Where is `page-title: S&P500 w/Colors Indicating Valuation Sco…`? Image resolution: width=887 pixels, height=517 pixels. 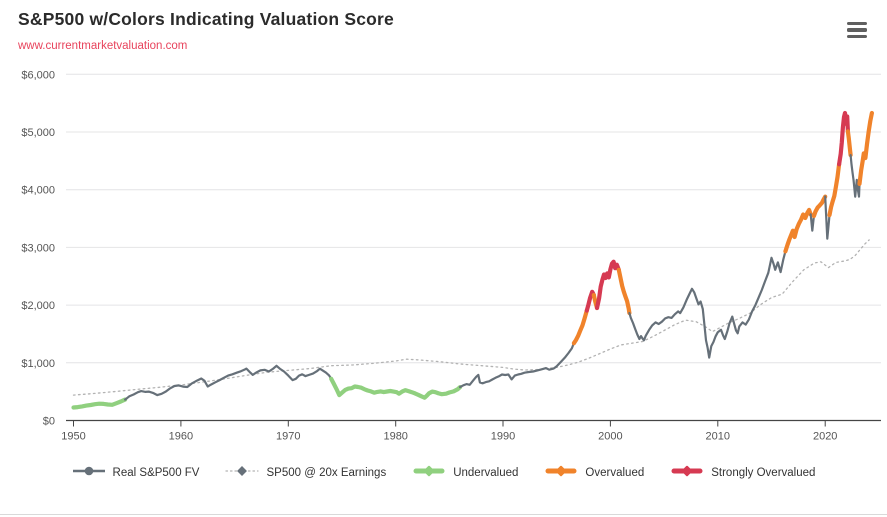 page-title: S&P500 w/Colors Indicating Valuation Sco… is located at coordinates (206, 19).